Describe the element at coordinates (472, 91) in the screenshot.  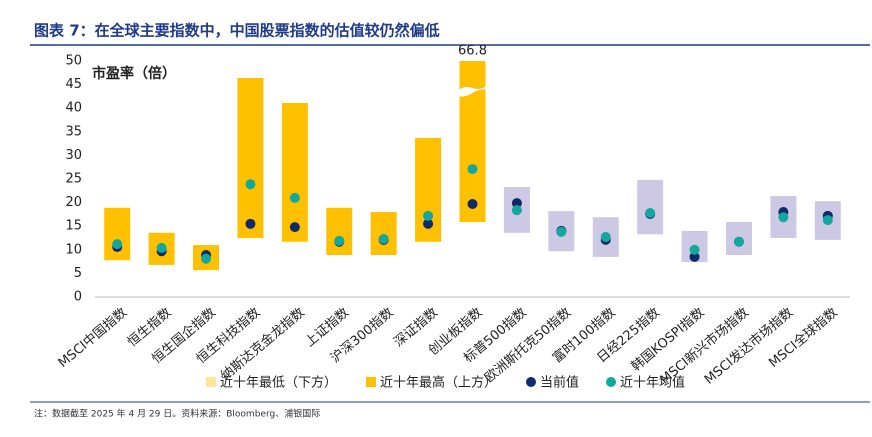
I see `axis-break` at that location.